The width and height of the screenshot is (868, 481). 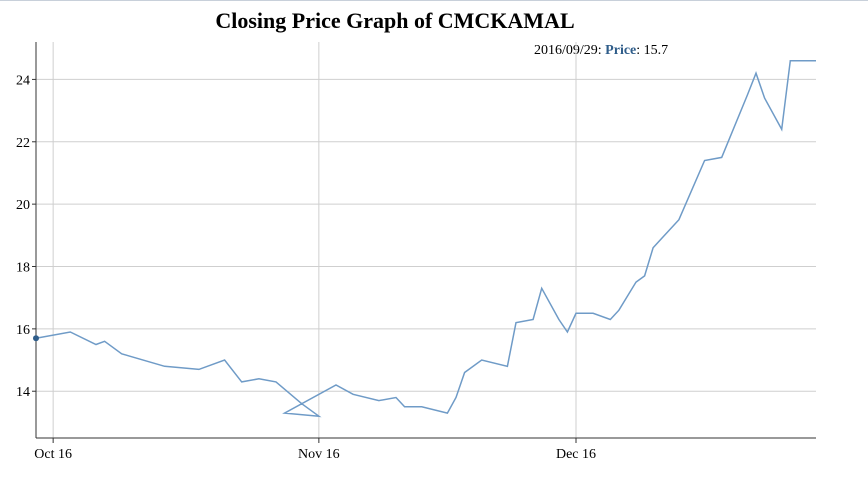 What do you see at coordinates (621, 50) in the screenshot?
I see `readout-series-label: Price` at bounding box center [621, 50].